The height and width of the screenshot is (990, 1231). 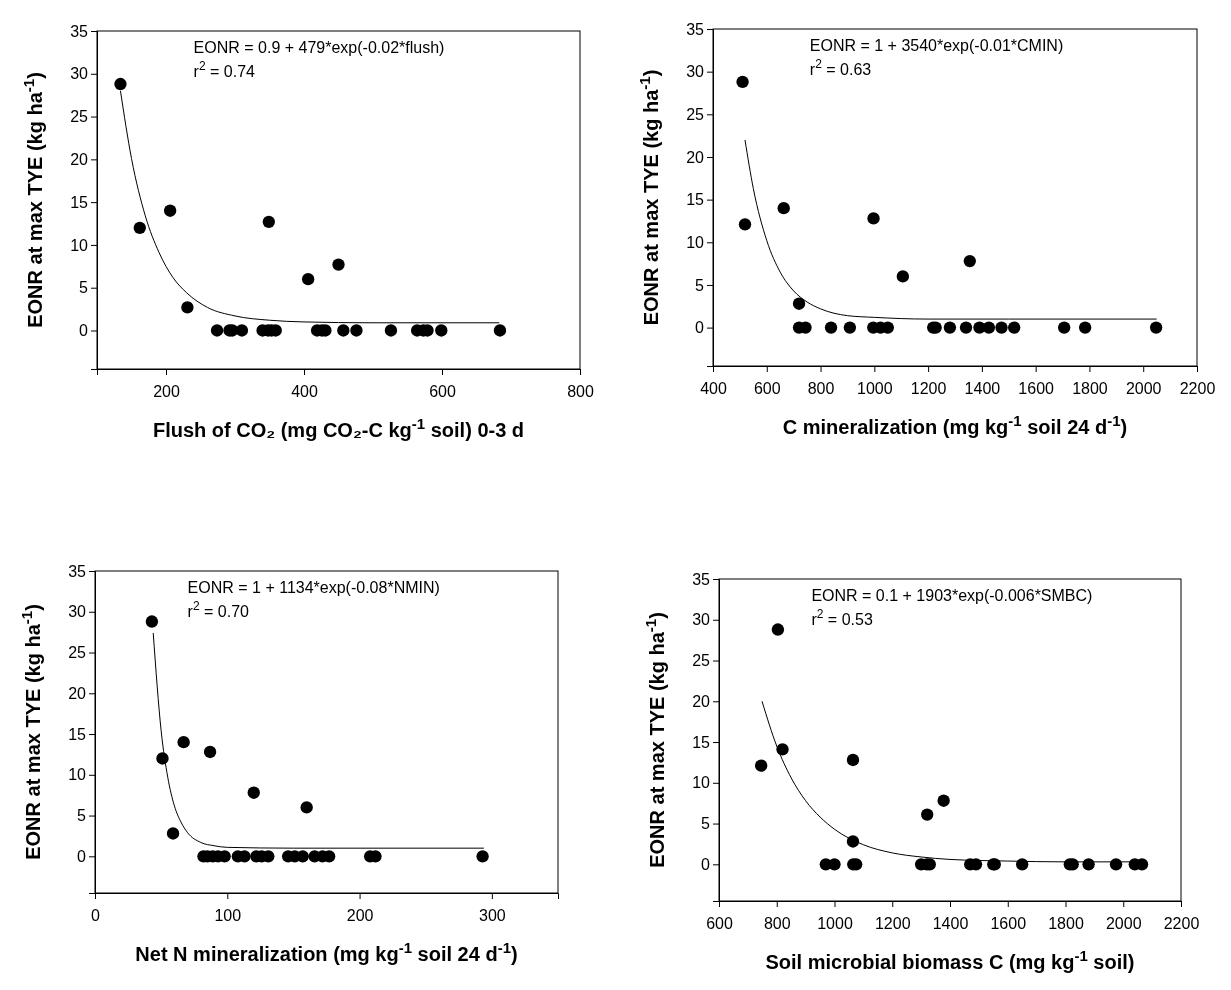 I want to click on annotation: r$^{2}$ = 0.74, so click(x=224, y=69).